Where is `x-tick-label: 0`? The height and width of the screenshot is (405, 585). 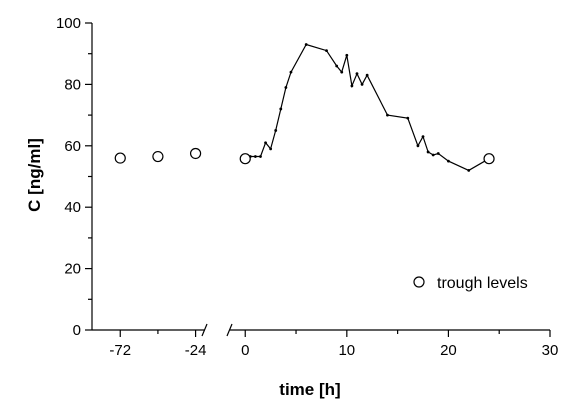 x-tick-label: 0 is located at coordinates (245, 350).